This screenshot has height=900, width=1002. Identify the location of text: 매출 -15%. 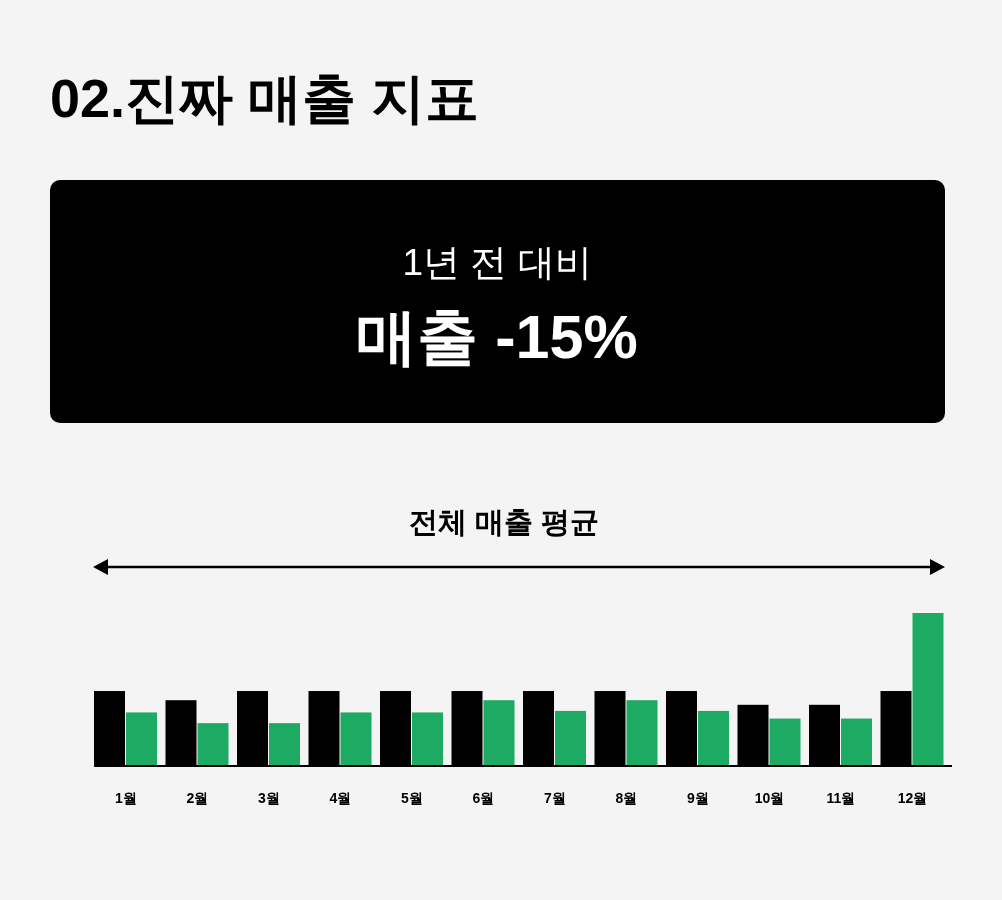
(497, 337).